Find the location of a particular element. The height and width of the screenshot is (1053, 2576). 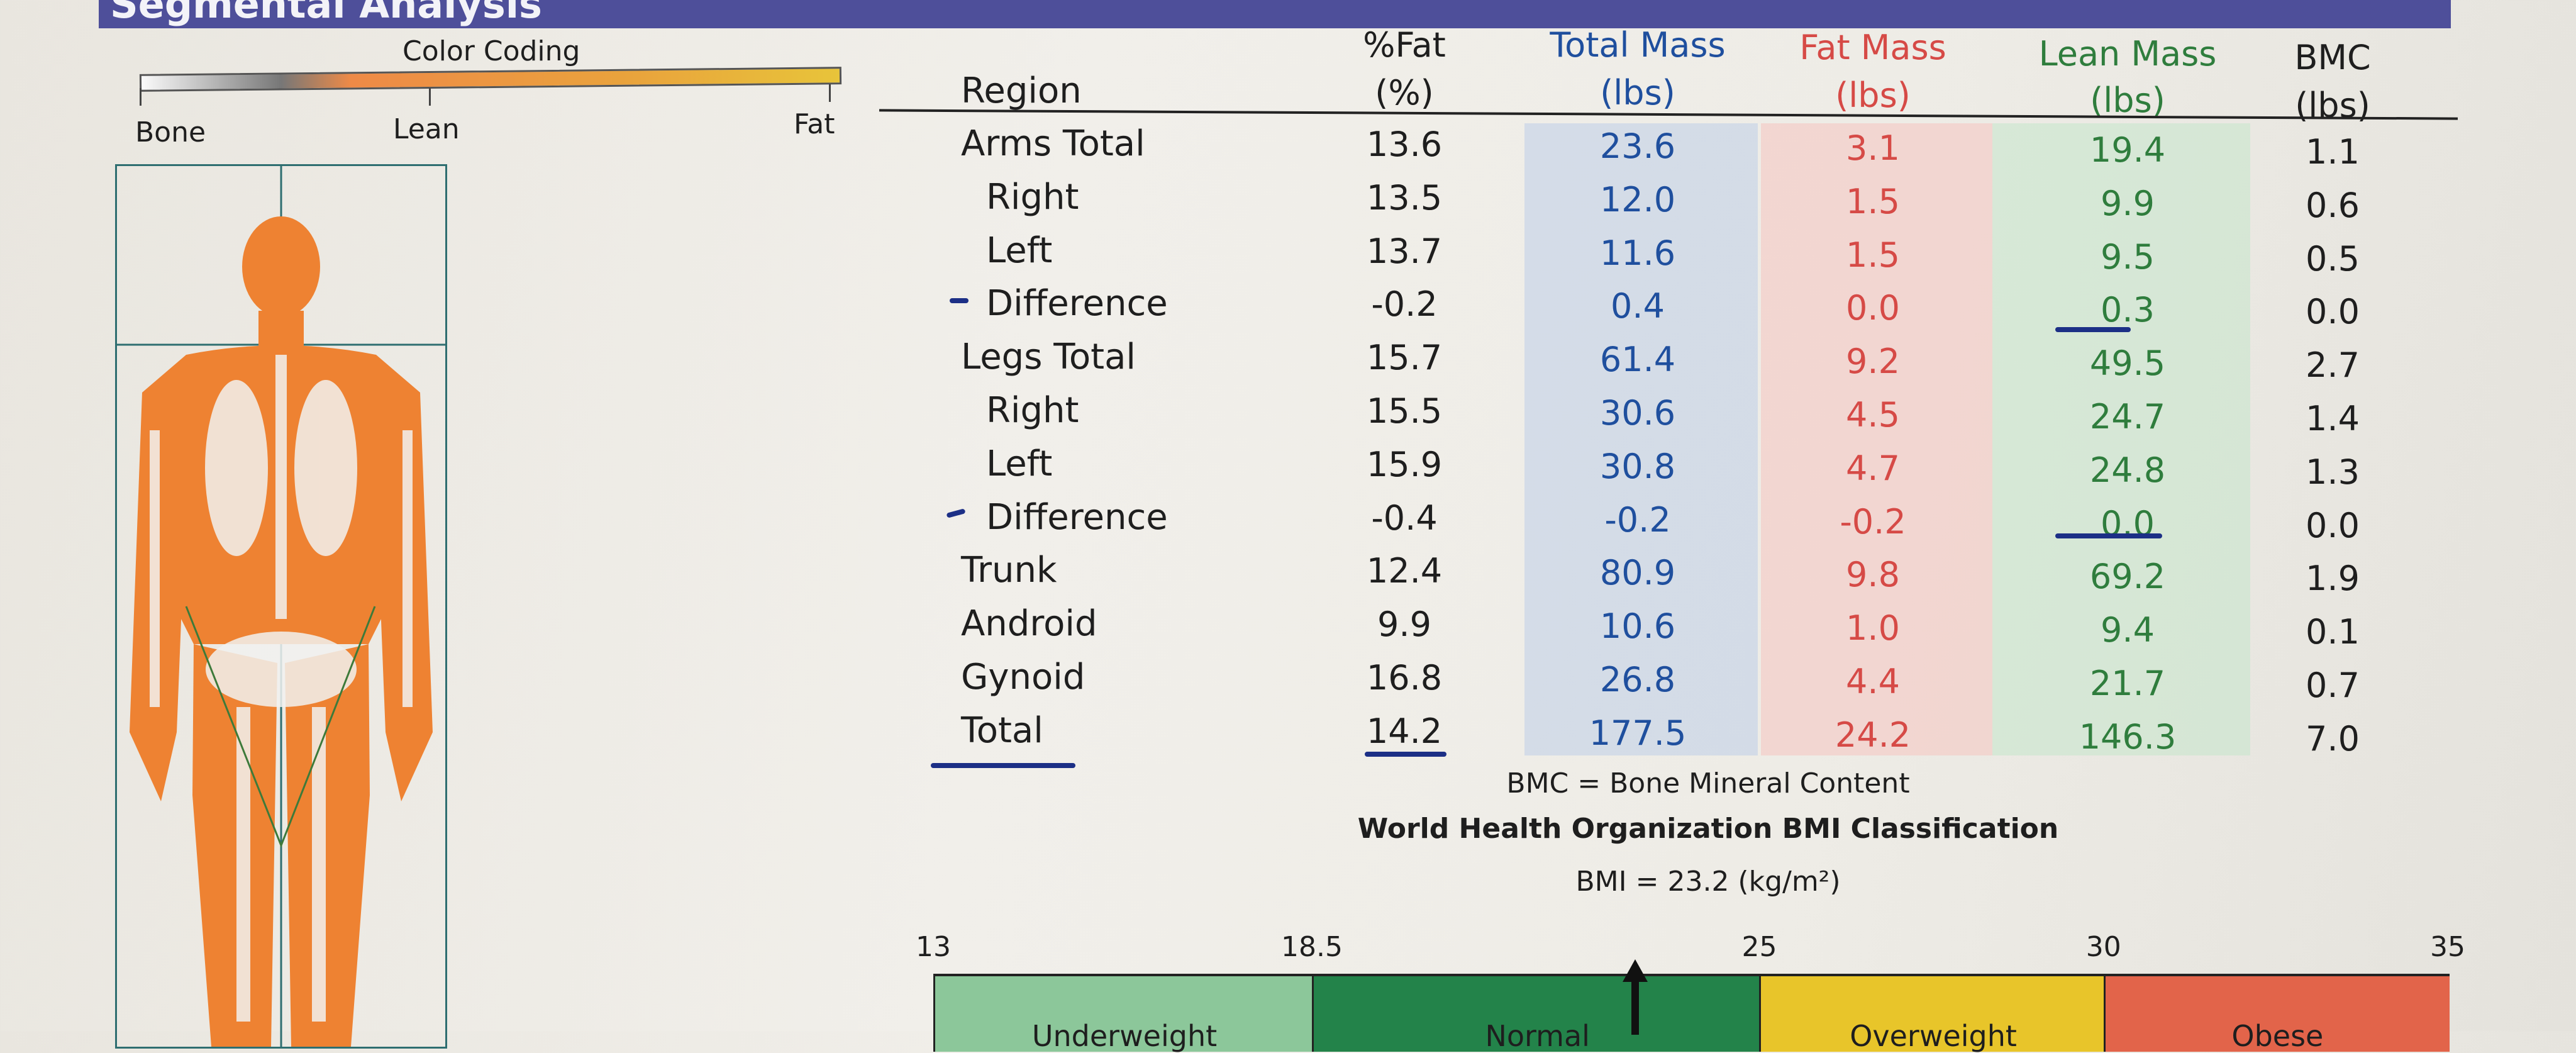

bmi-category-label: Overweight is located at coordinates (1933, 1036).